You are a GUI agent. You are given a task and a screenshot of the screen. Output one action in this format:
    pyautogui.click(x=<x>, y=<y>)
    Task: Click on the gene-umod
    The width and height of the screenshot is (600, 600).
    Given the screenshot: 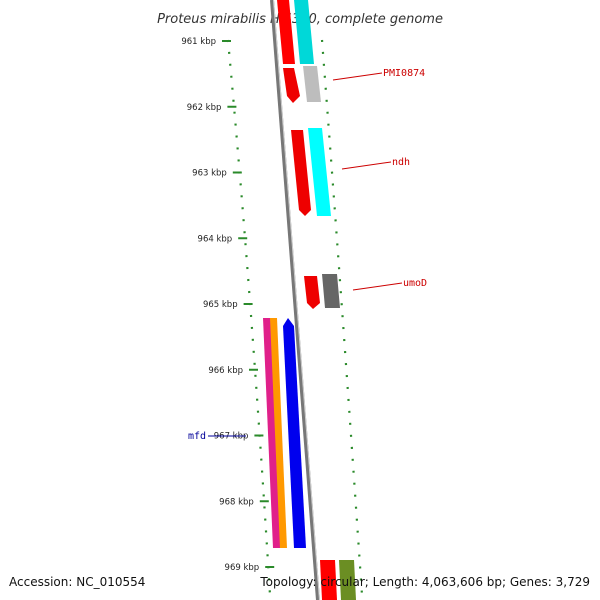 What is the action you would take?
    pyautogui.click(x=331, y=291)
    